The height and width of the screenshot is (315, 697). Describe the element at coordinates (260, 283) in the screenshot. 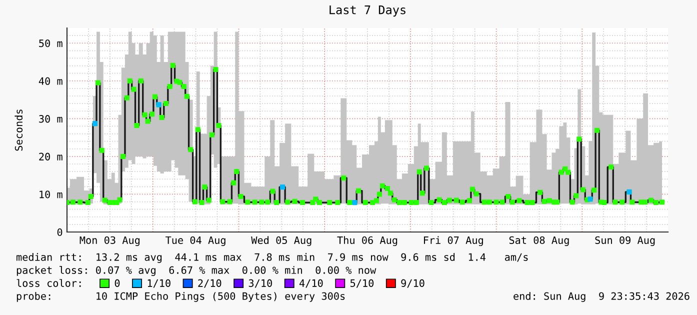

I see `legend-label: 3/10` at that location.